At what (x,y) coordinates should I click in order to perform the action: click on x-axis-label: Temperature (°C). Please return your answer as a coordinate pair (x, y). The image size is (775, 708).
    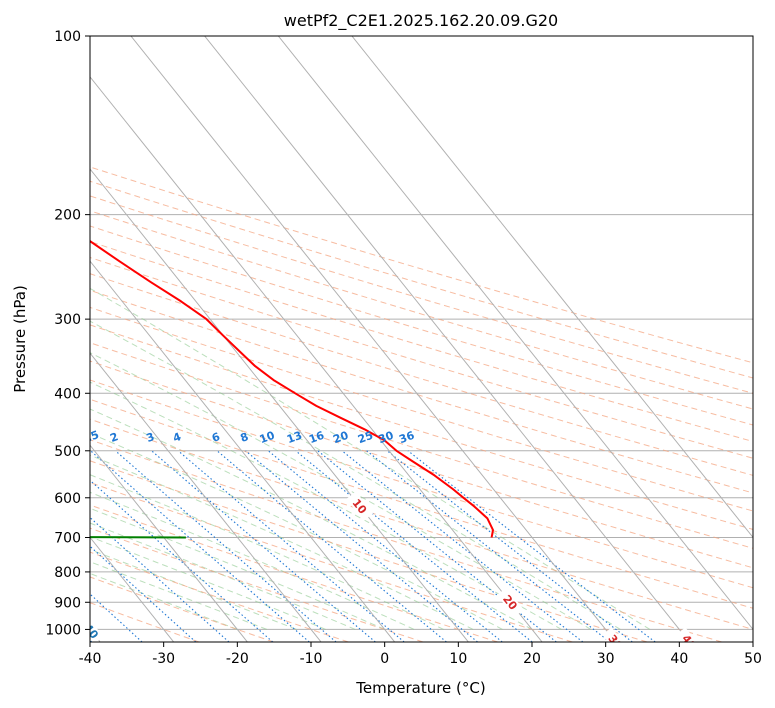
    Looking at the image, I should click on (420, 688).